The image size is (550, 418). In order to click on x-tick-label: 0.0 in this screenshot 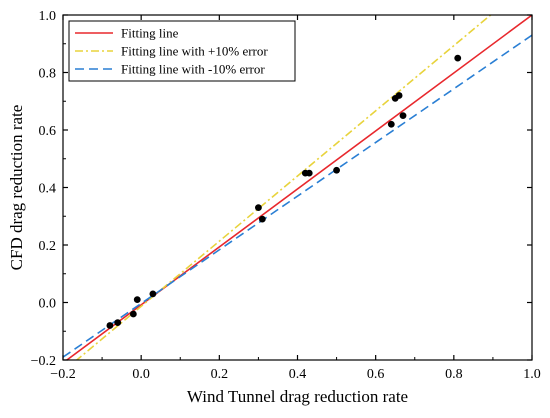, I will do `click(141, 374)`.